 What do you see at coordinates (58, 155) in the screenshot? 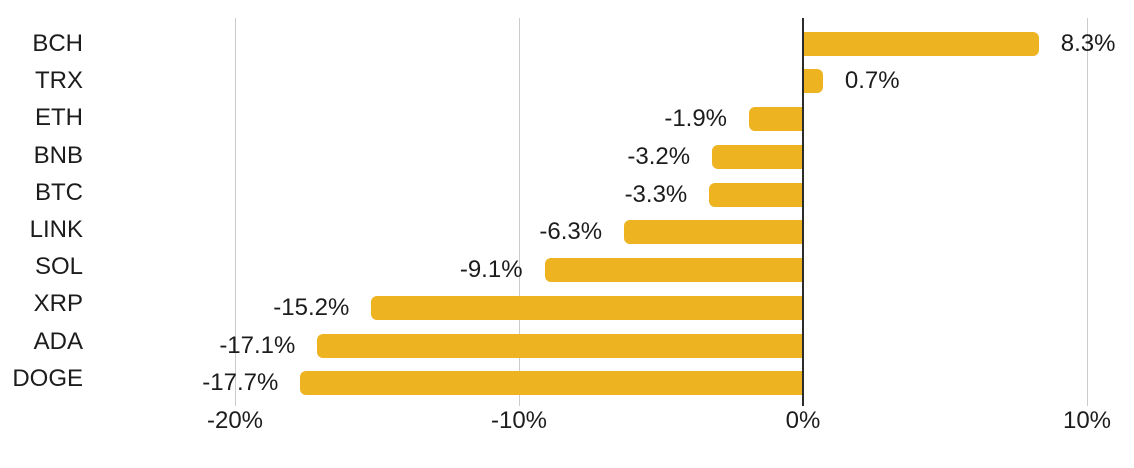
I see `category-label: BNB` at bounding box center [58, 155].